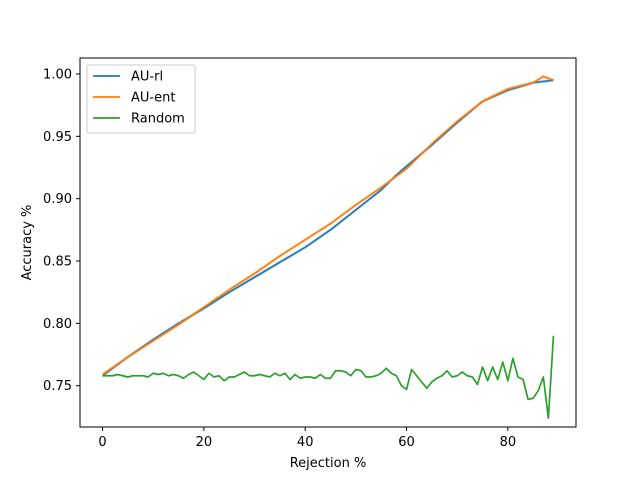 This screenshot has width=640, height=480. Describe the element at coordinates (153, 98) in the screenshot. I see `legend-label: AU-ent` at that location.